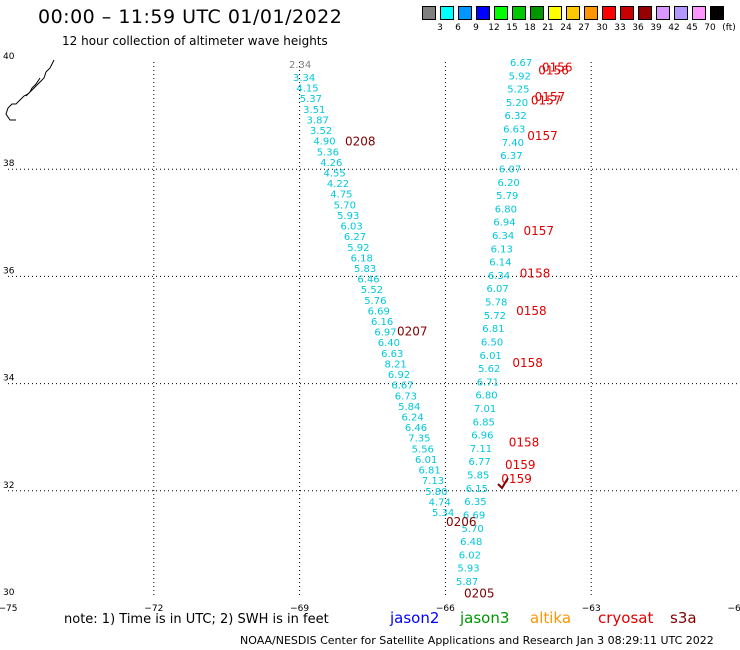  Describe the element at coordinates (9, 379) in the screenshot. I see `y-tick-label: 34` at that location.